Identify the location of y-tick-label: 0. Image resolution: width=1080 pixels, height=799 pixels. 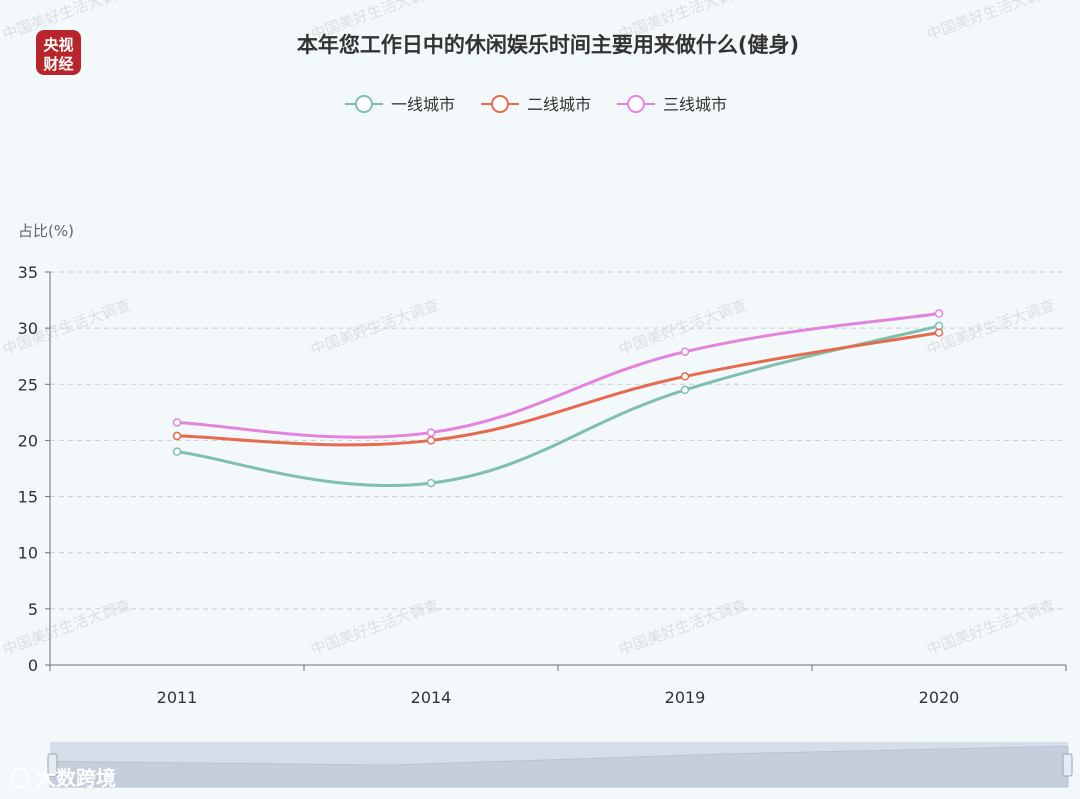
(33, 665).